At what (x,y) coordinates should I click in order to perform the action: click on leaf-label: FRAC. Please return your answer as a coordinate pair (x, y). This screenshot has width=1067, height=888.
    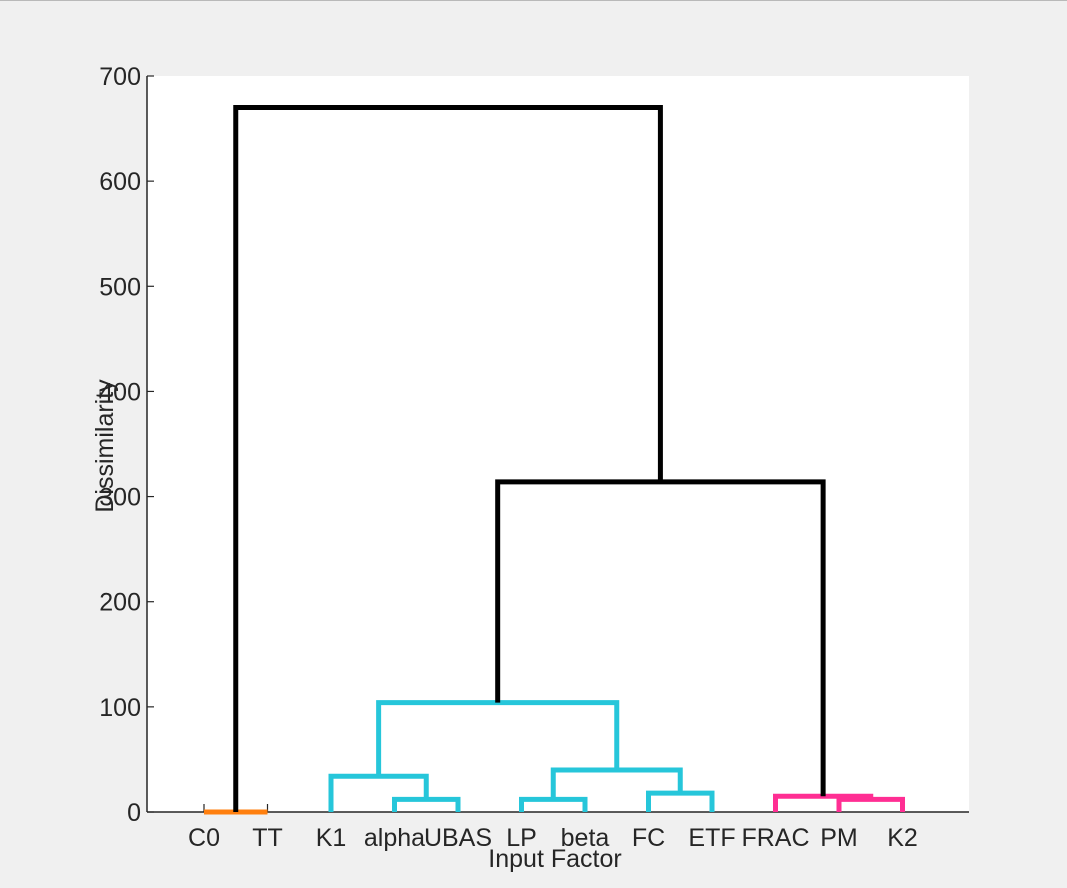
    Looking at the image, I should click on (775, 838).